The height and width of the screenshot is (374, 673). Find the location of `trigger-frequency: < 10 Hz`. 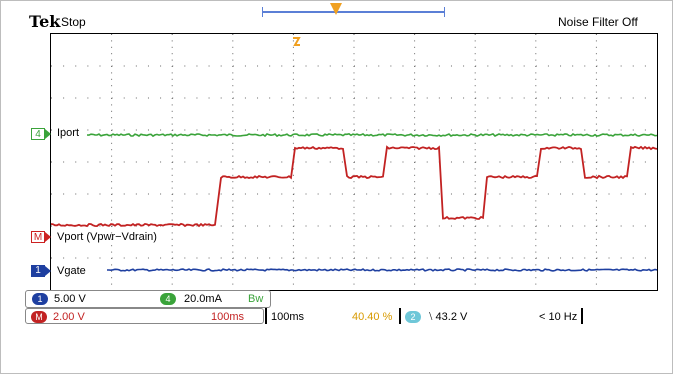

trigger-frequency: < 10 Hz is located at coordinates (558, 317).